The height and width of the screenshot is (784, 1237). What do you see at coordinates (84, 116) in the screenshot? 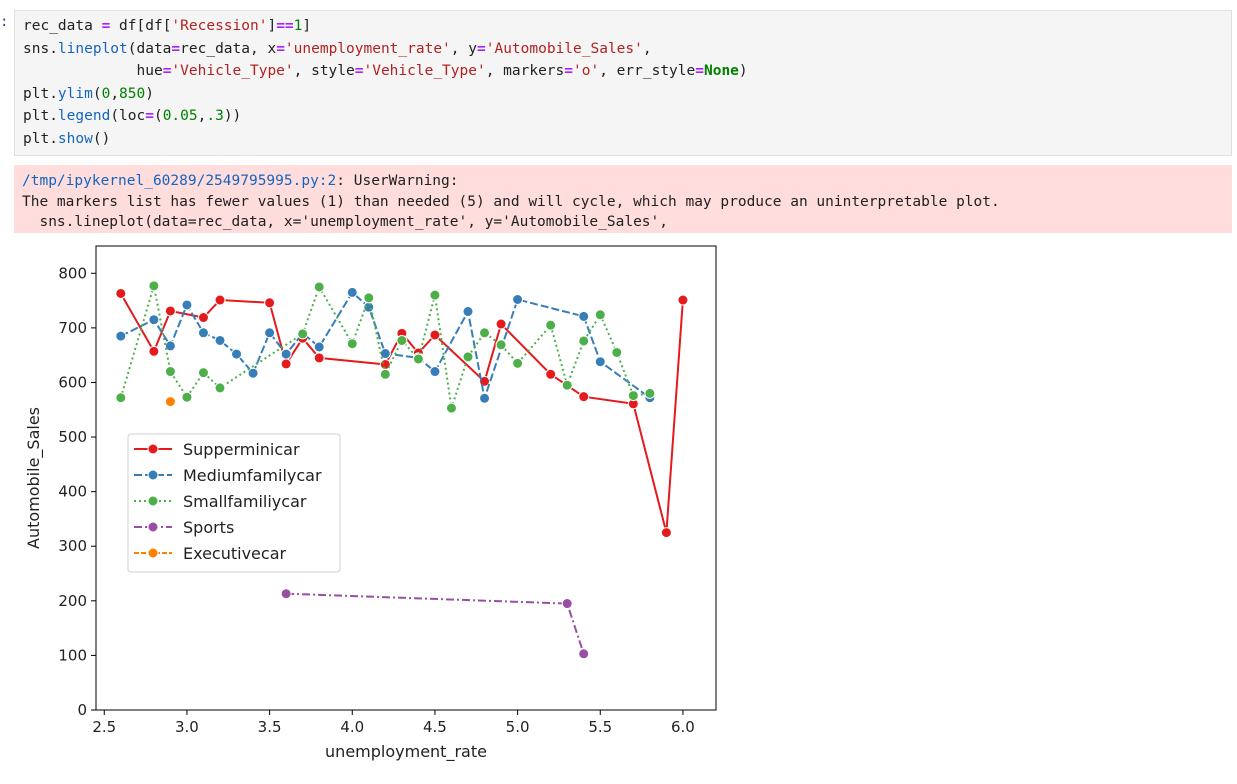
I see `code-token: legend` at bounding box center [84, 116].